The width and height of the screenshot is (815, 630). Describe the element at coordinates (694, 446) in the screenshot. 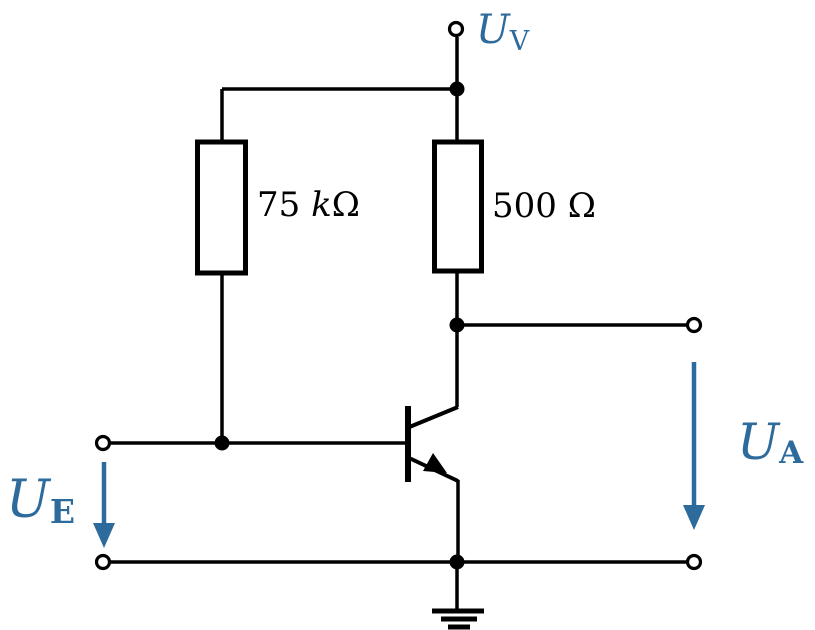

I see `output-voltage-arrow-icon` at that location.